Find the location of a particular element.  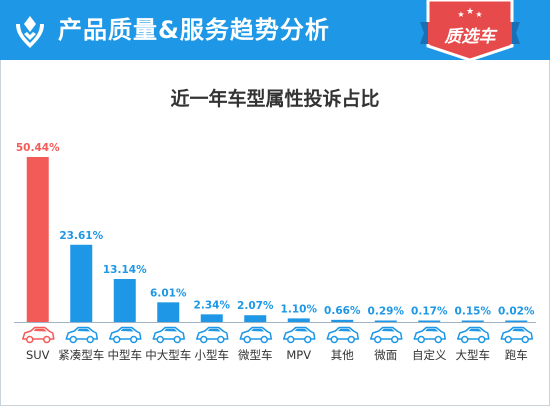

category-label: SUV is located at coordinates (38, 355).